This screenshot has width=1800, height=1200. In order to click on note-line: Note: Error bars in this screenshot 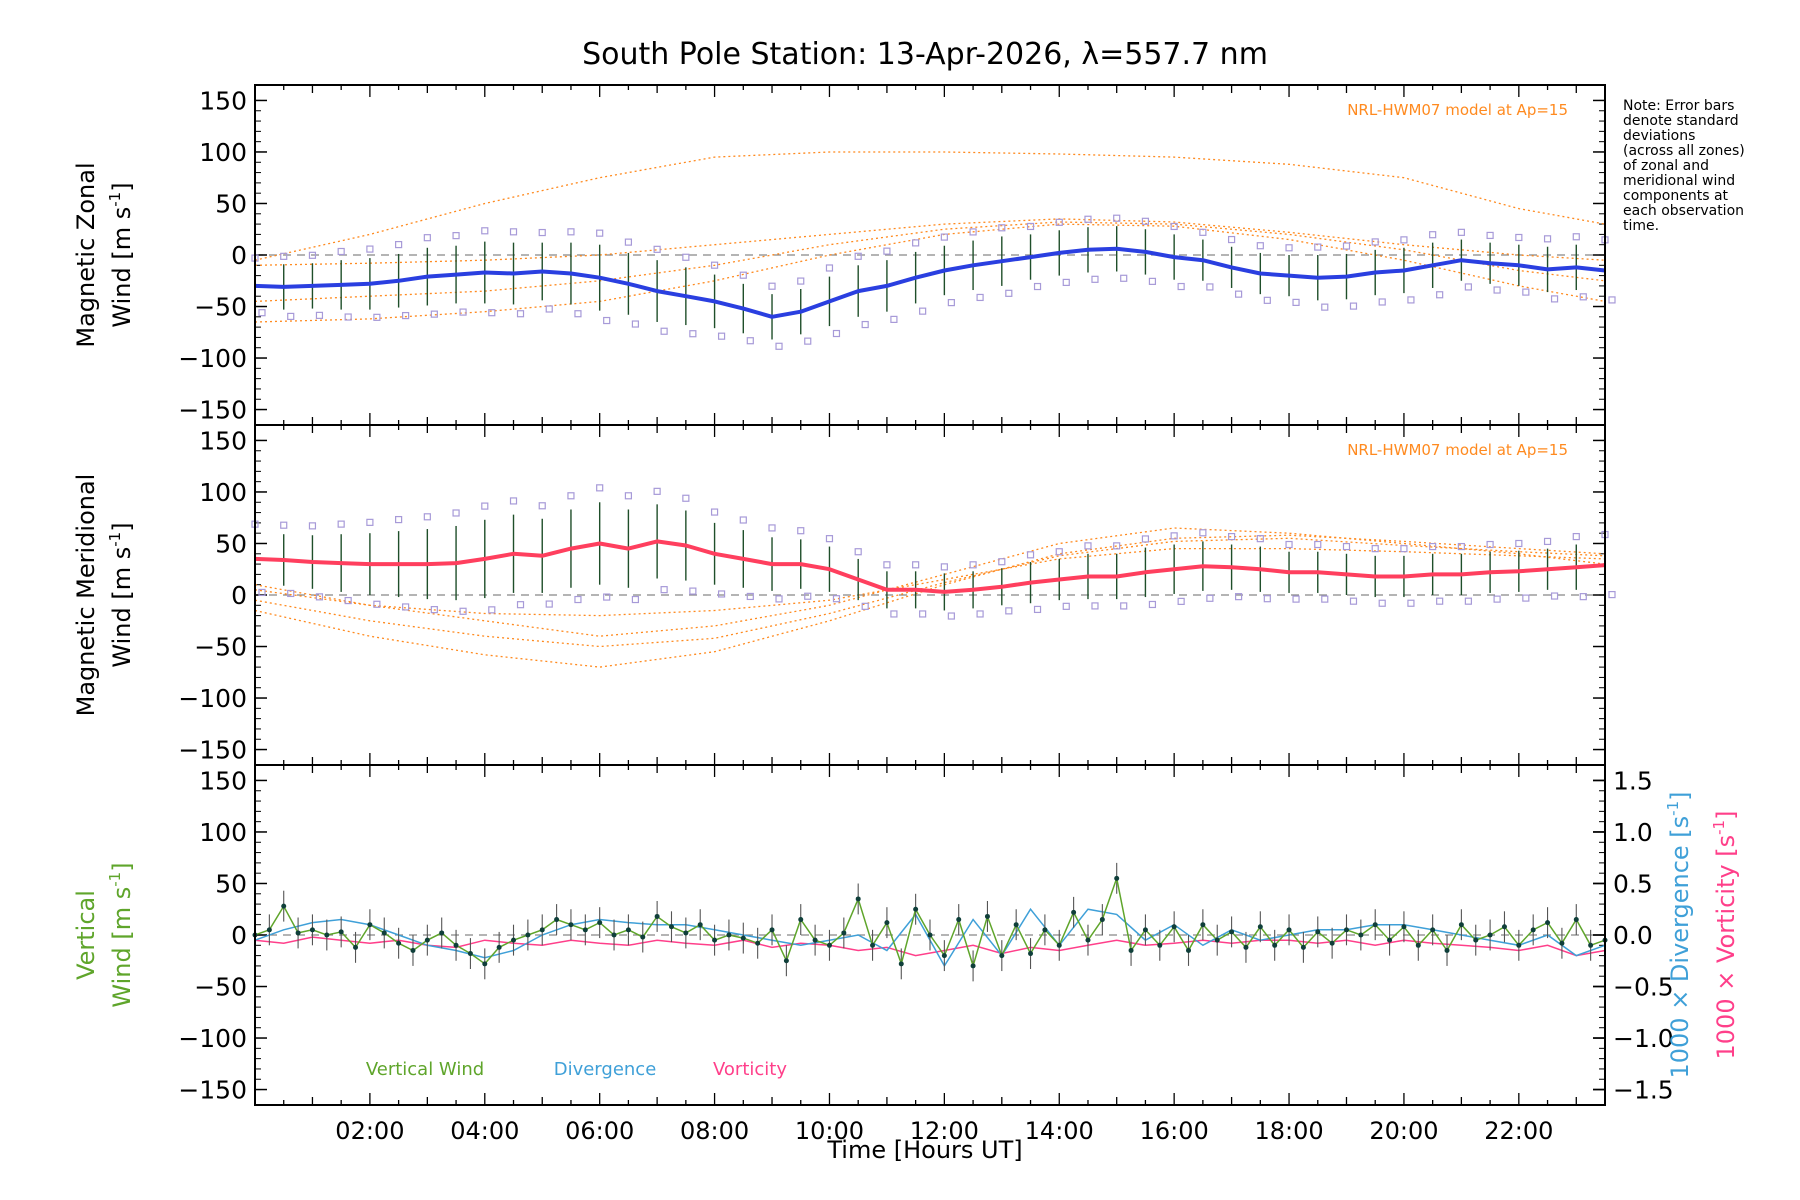, I will do `click(1678, 106)`.